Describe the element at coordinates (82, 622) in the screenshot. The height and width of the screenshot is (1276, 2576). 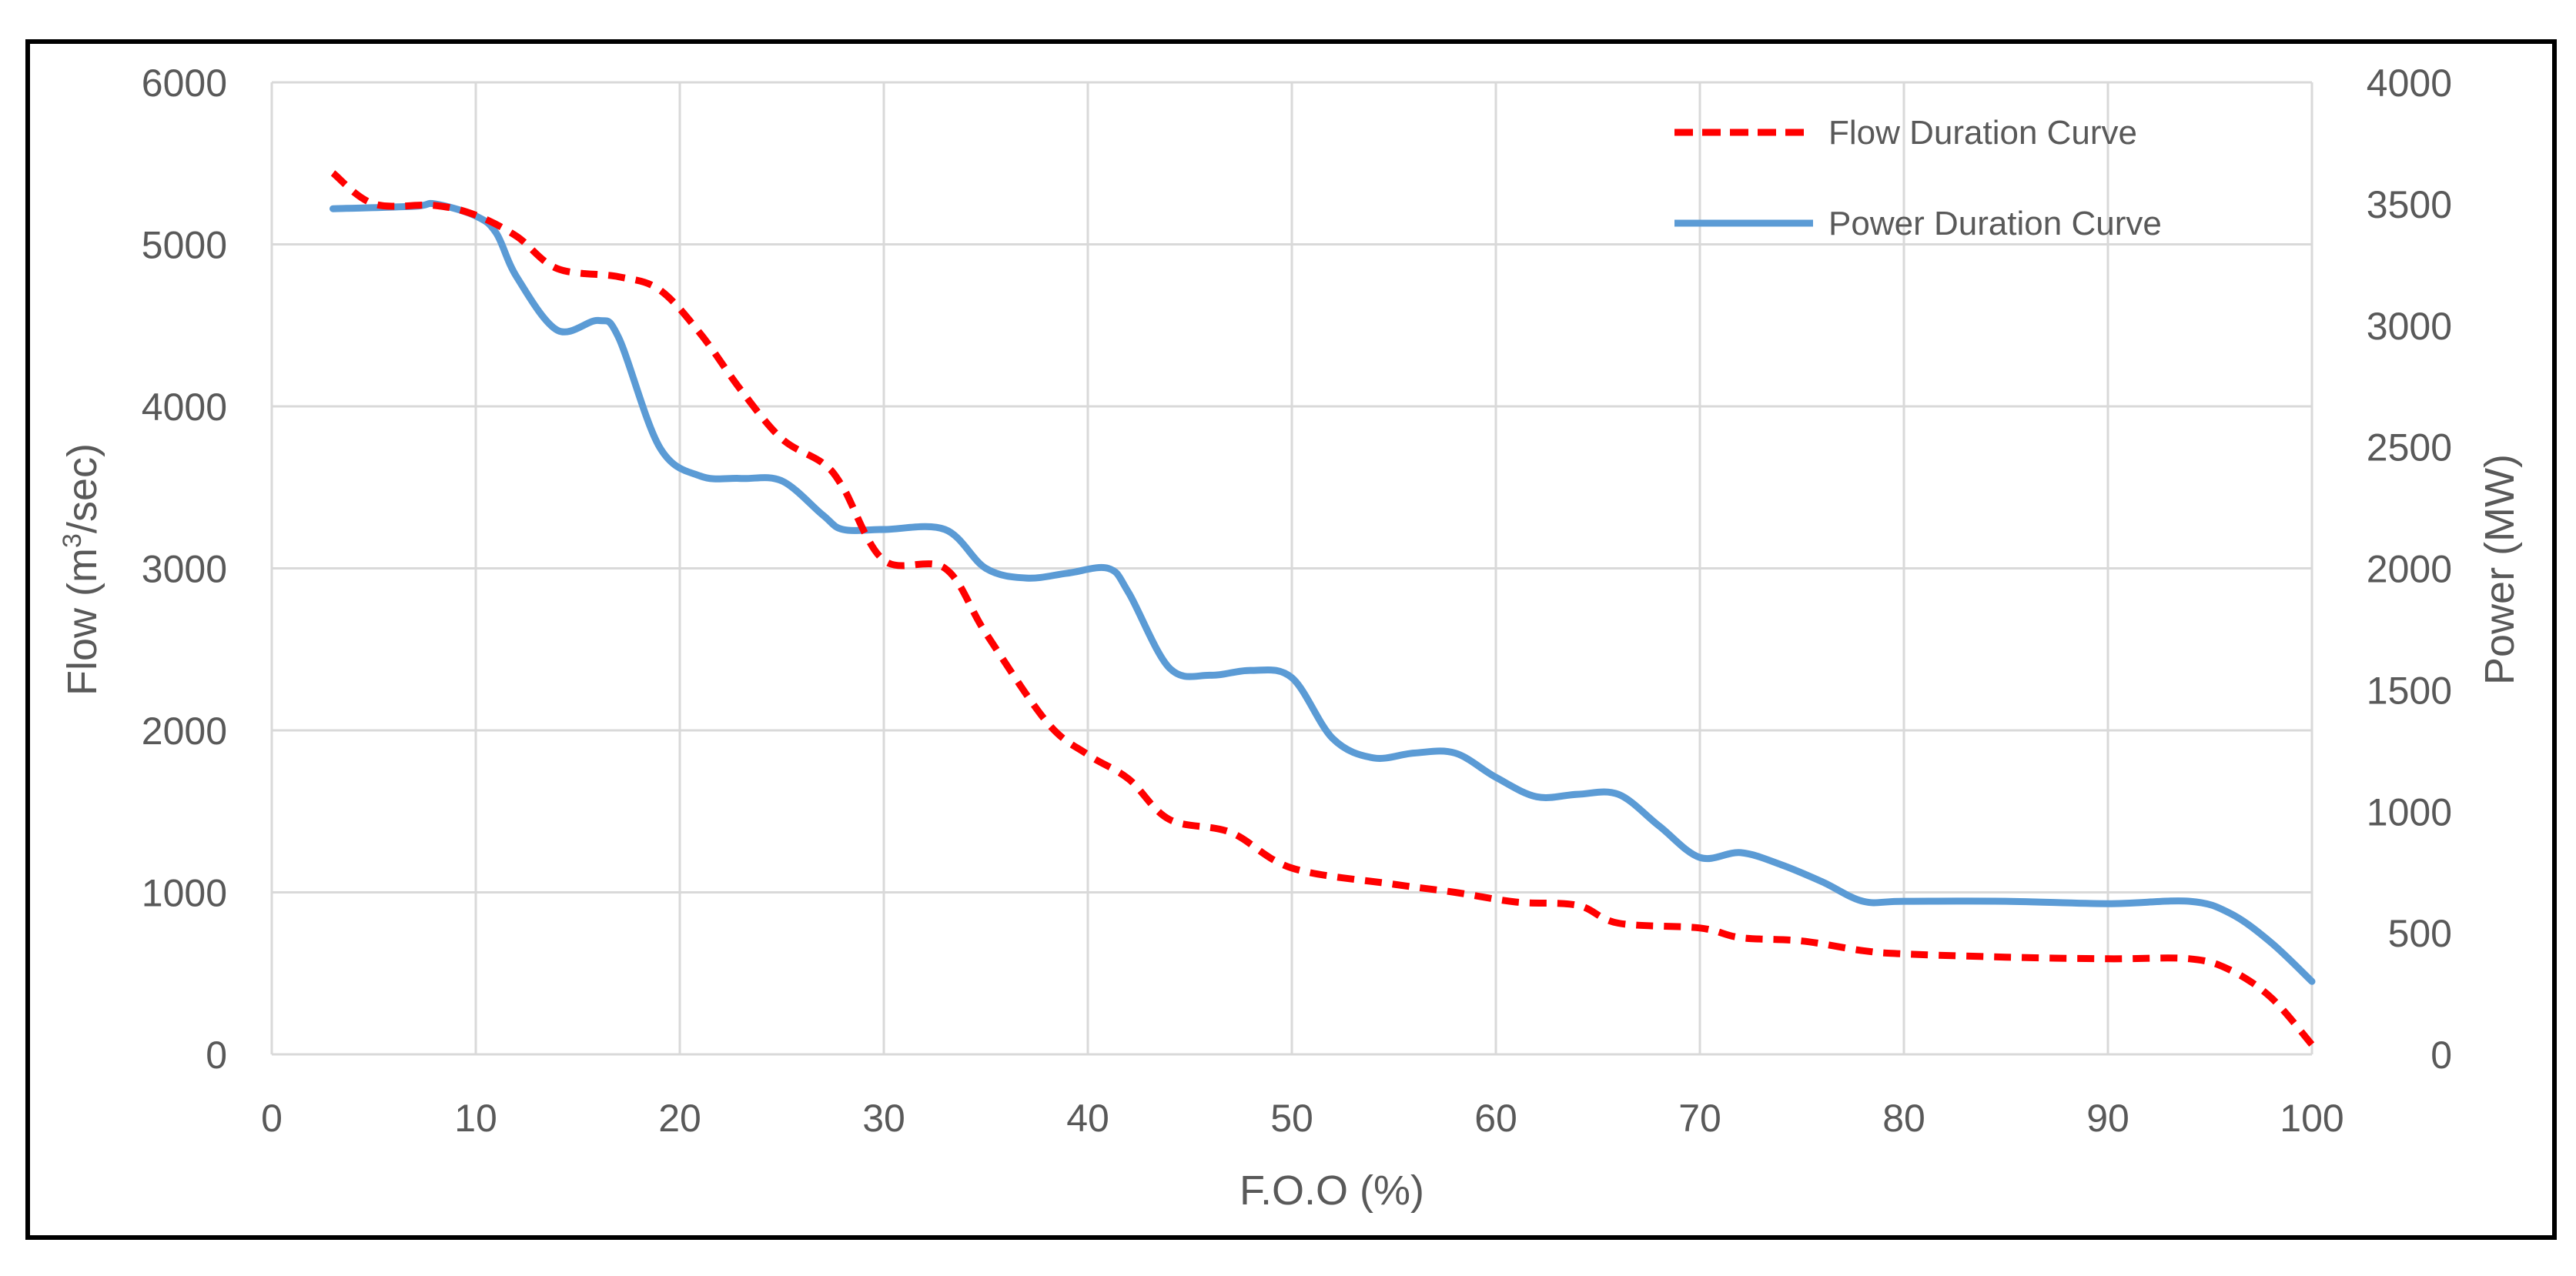
I see `y-axis-title-main: Flow (m` at that location.